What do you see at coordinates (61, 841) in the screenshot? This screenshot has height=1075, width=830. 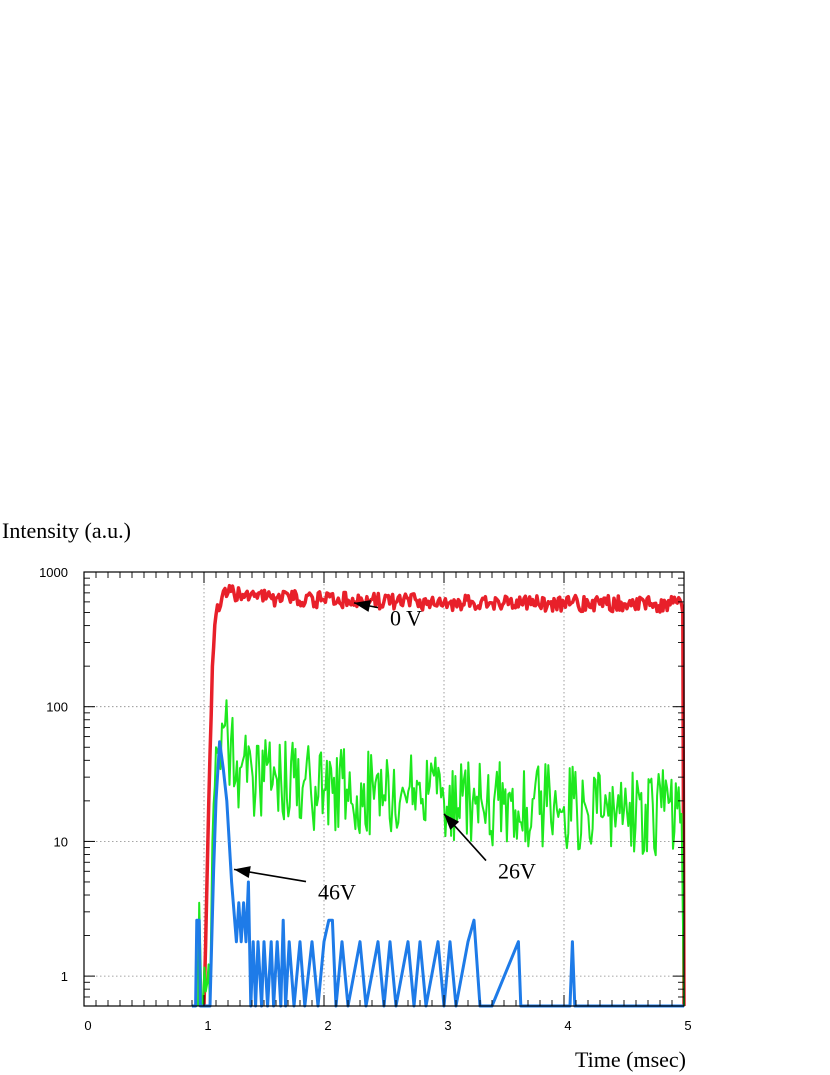 I see `y-tick-label: 10` at bounding box center [61, 841].